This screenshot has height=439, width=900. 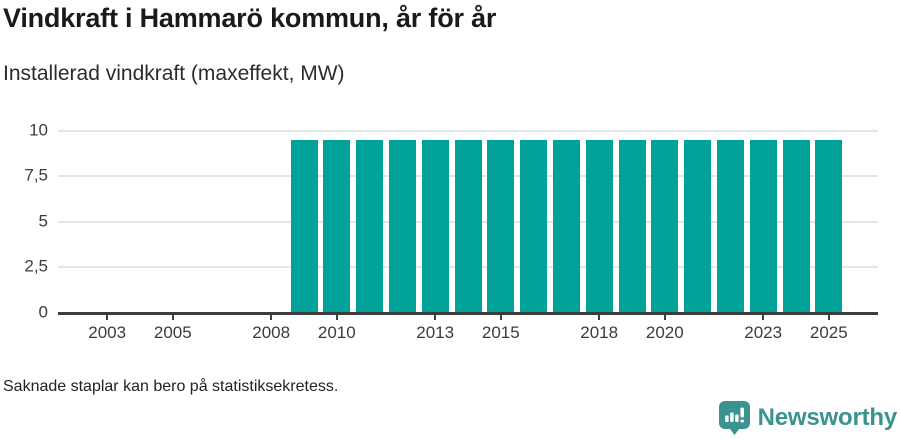 What do you see at coordinates (664, 332) in the screenshot?
I see `x-axis-tick-label: 2020` at bounding box center [664, 332].